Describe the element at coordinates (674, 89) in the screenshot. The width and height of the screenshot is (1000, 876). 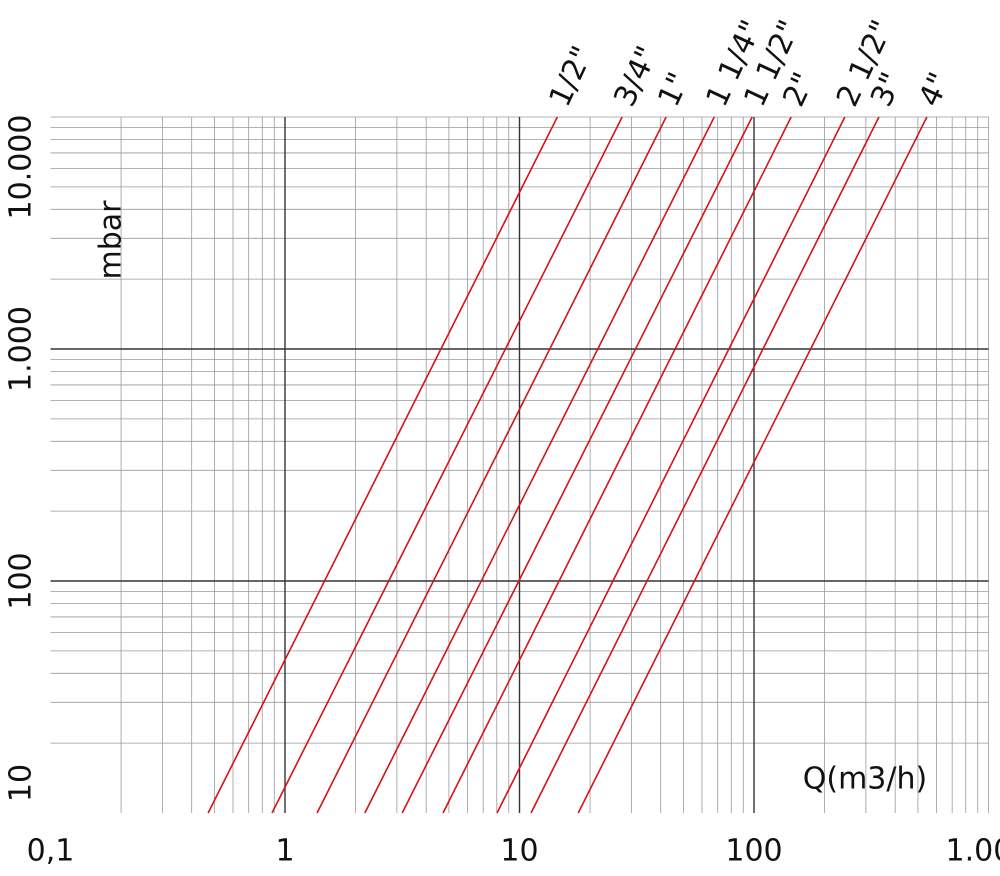
I see `series-label: 1"` at that location.